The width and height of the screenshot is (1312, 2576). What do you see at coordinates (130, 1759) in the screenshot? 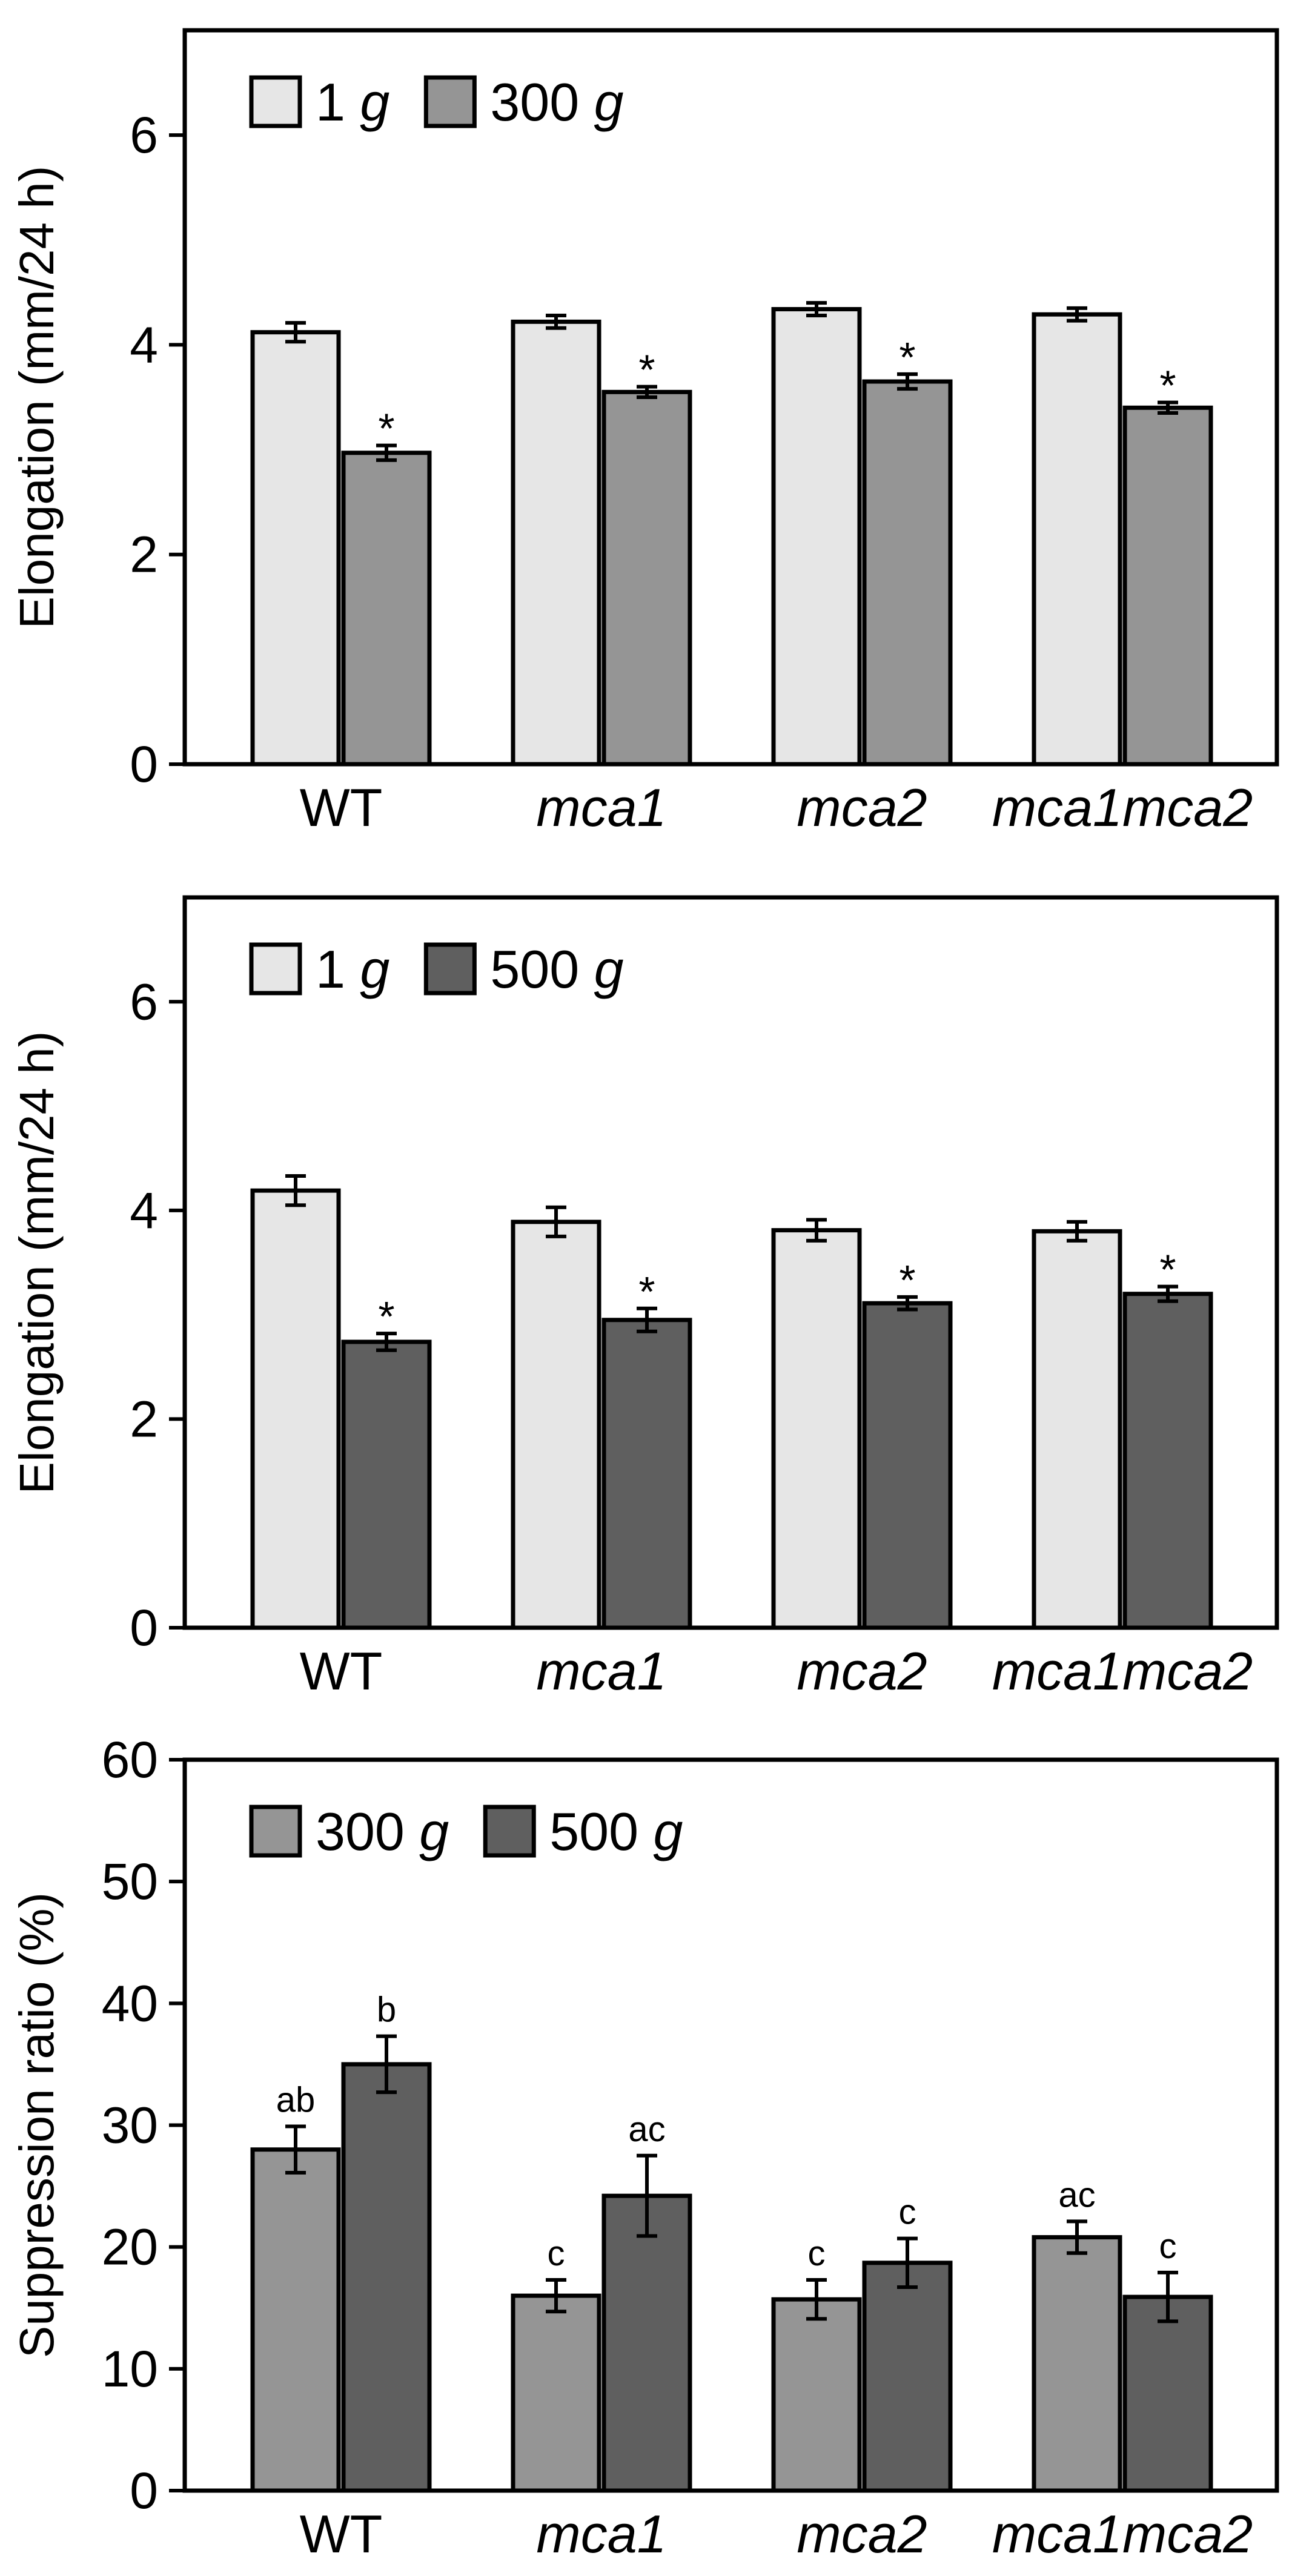
I see `y-tick-label: 60` at bounding box center [130, 1759].